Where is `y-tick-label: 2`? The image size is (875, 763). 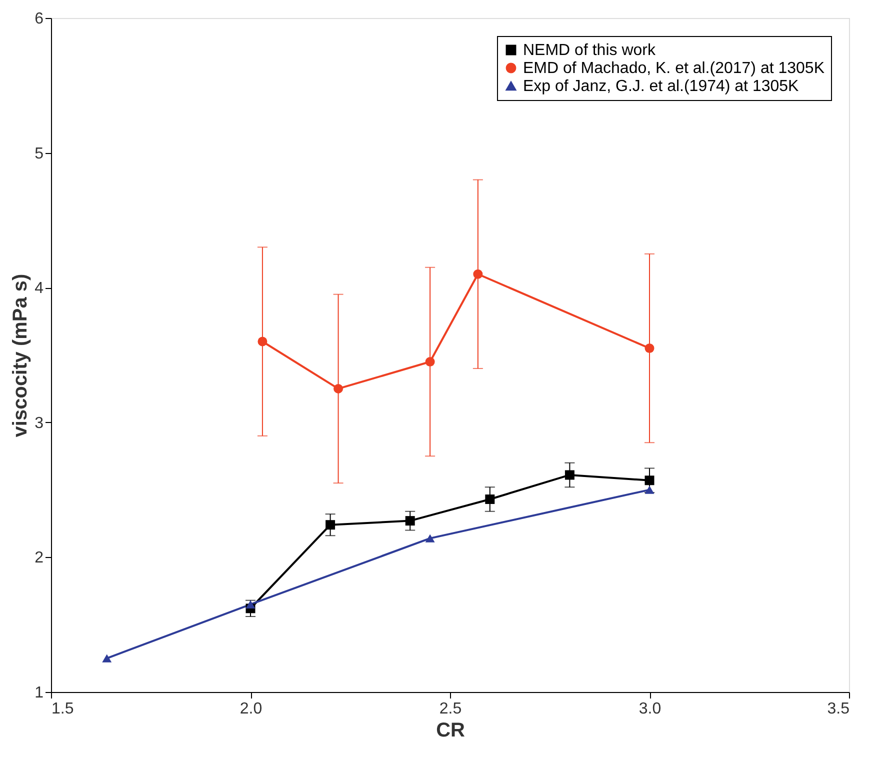 y-tick-label: 2 is located at coordinates (39, 558).